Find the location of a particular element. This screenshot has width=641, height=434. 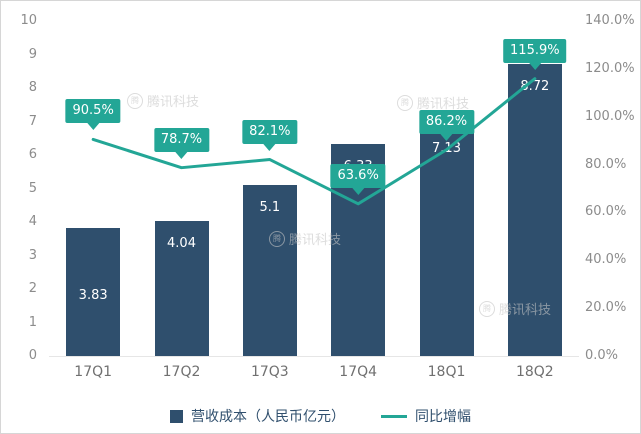

yoy-callout-17Q1: 90.5% is located at coordinates (93, 115).